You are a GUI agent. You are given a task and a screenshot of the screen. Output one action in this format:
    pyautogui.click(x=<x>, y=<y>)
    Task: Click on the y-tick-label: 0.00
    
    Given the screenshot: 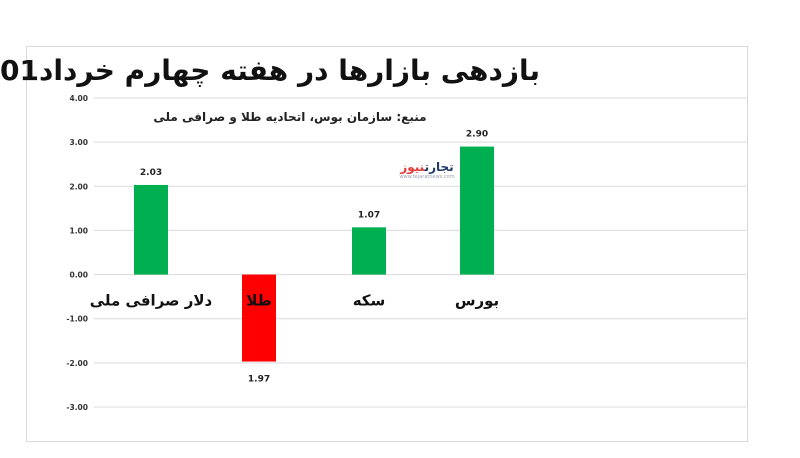 What is the action you would take?
    pyautogui.click(x=78, y=275)
    